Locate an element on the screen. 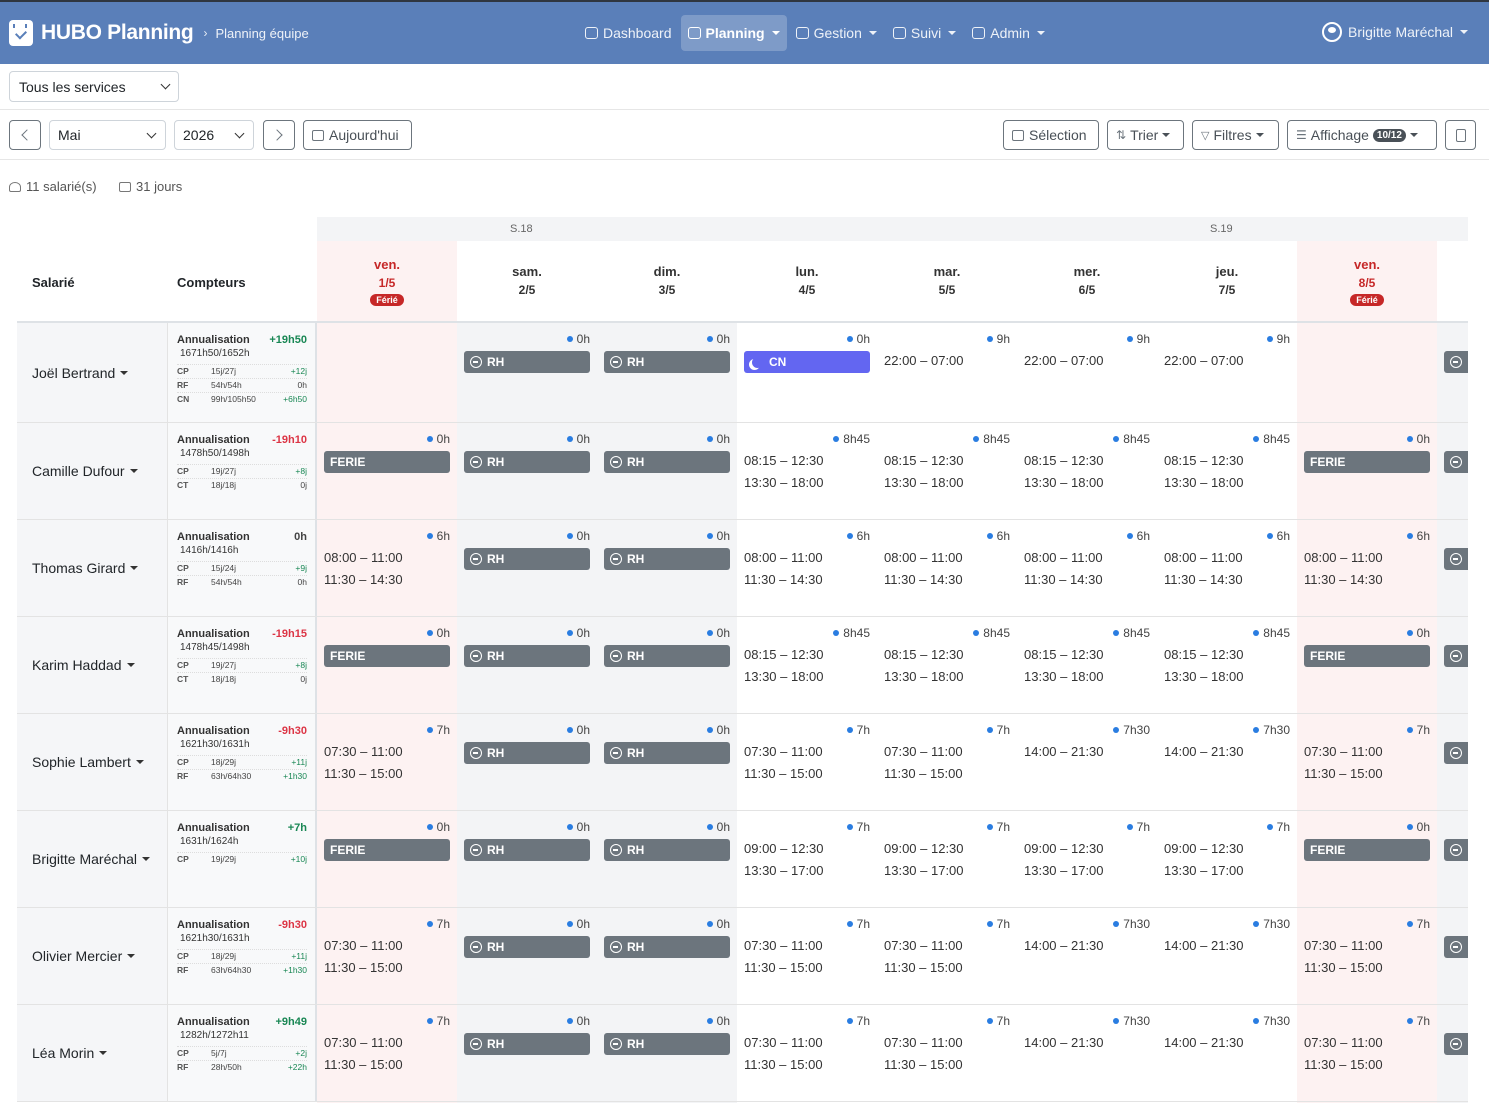  day-header: mer. 6/5 is located at coordinates (1087, 281).